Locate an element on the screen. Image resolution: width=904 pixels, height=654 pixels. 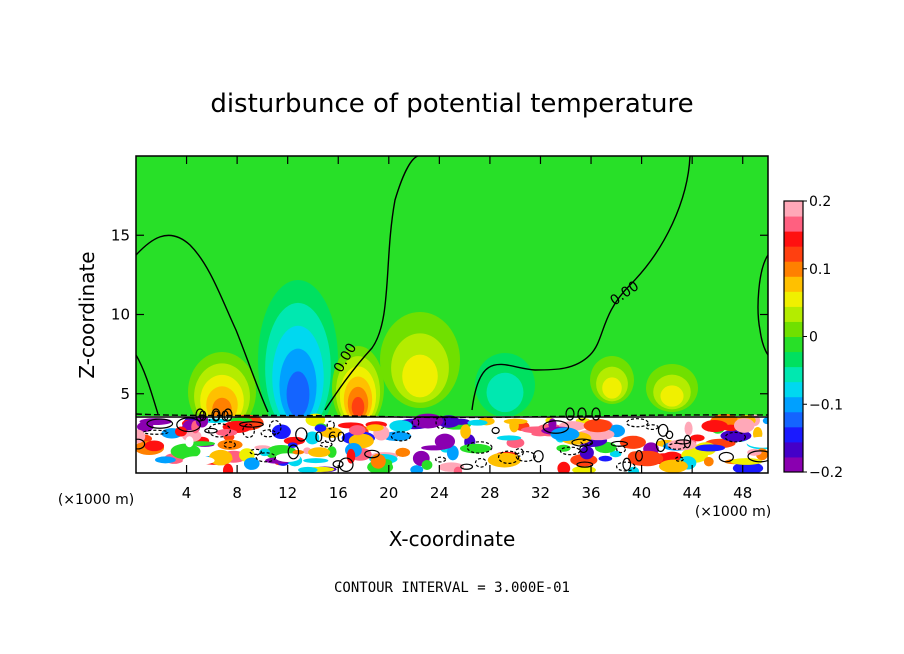
x-unit-right: (×1000 m) is located at coordinates (733, 512).